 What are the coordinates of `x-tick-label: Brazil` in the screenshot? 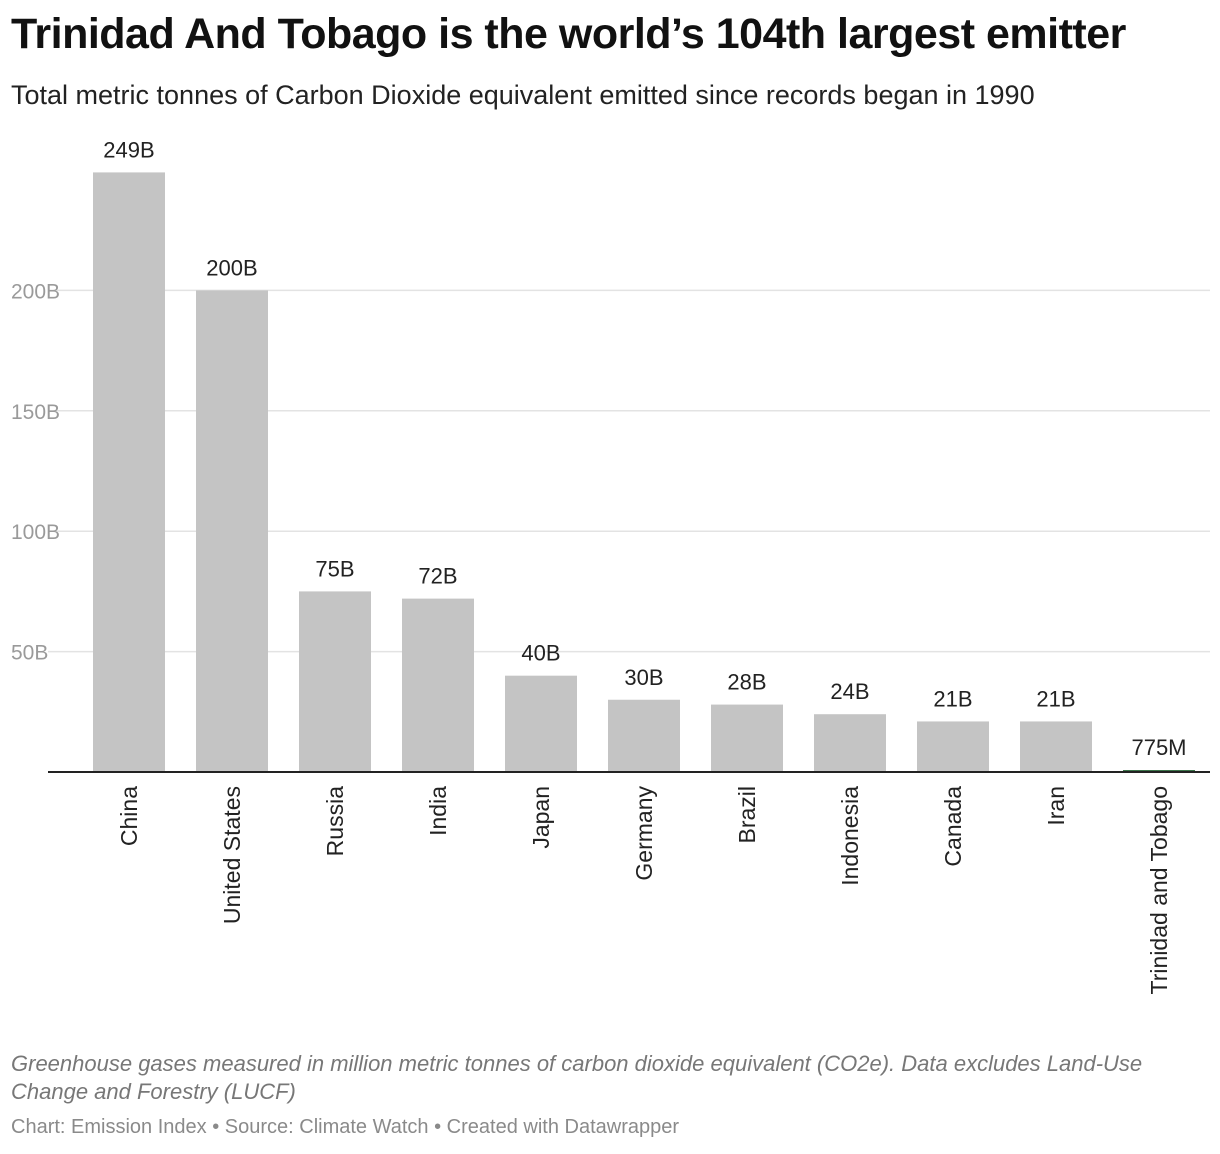 It's located at (747, 815).